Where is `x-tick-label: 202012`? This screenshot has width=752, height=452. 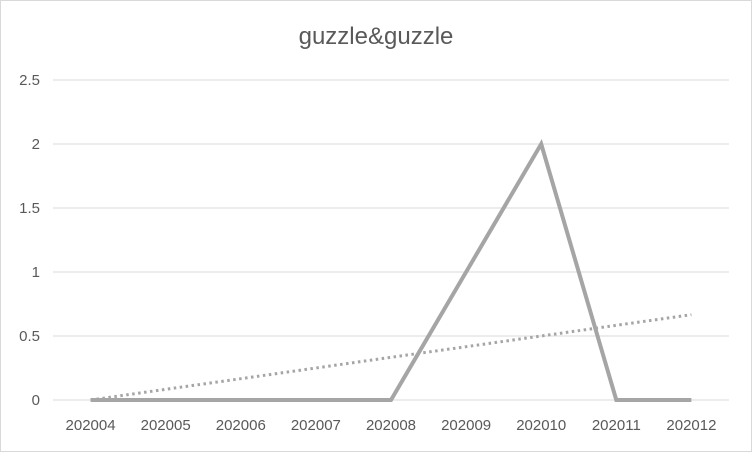 x-tick-label: 202012 is located at coordinates (691, 425).